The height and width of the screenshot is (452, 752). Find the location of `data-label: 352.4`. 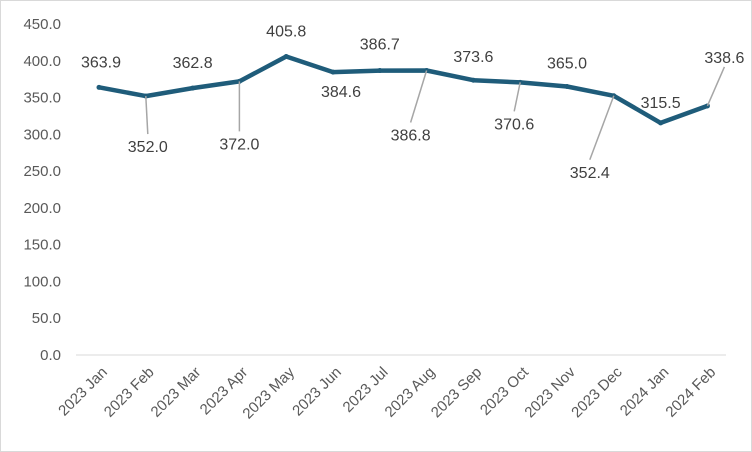

data-label: 352.4 is located at coordinates (590, 173).